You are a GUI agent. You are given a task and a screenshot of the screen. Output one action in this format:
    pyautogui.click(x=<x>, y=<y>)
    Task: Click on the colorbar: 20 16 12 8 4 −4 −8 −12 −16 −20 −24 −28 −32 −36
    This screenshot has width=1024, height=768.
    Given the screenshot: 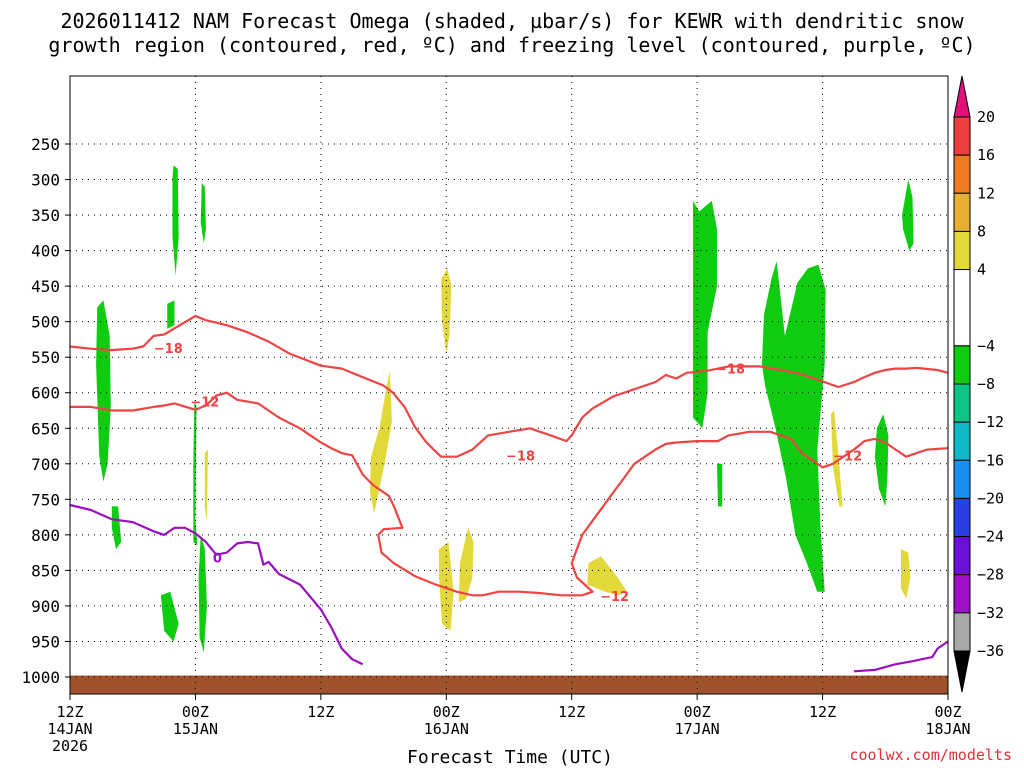 What is the action you would take?
    pyautogui.click(x=978, y=384)
    